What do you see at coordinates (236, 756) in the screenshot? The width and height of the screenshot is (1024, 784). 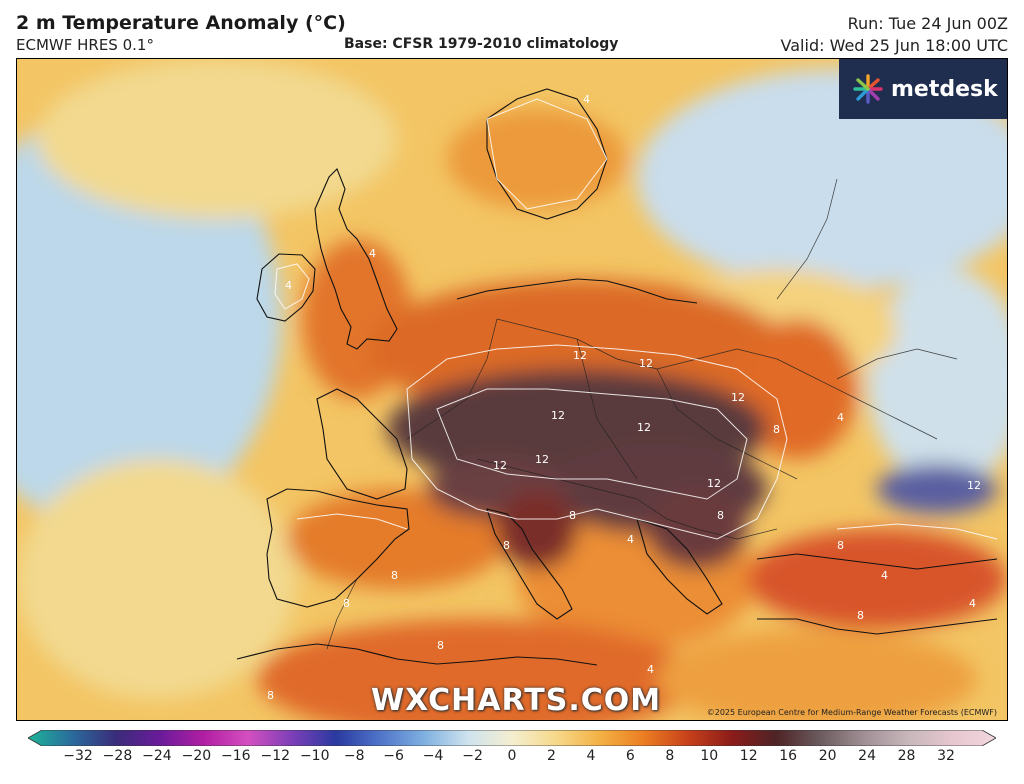 I see `colorbar-tick: −16` at bounding box center [236, 756].